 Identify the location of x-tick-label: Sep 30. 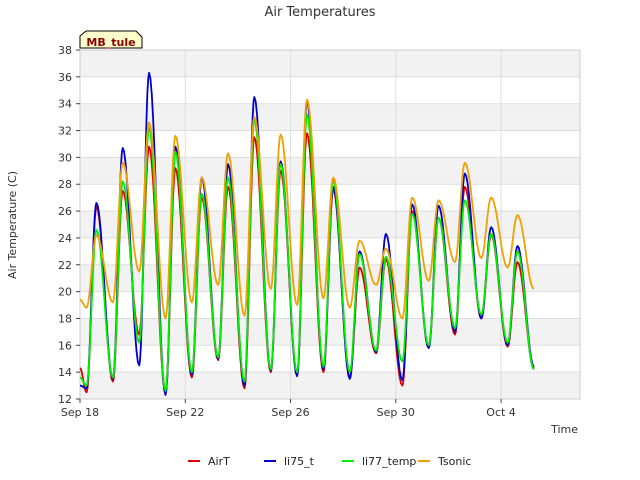
(396, 412).